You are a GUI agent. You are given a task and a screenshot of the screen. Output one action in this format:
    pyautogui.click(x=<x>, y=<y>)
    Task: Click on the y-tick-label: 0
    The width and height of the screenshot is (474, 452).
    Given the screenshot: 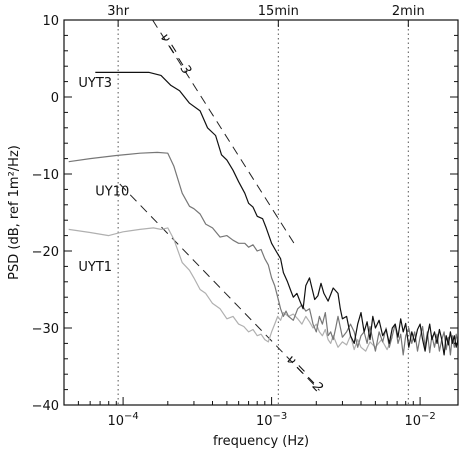 What is the action you would take?
    pyautogui.click(x=55, y=98)
    